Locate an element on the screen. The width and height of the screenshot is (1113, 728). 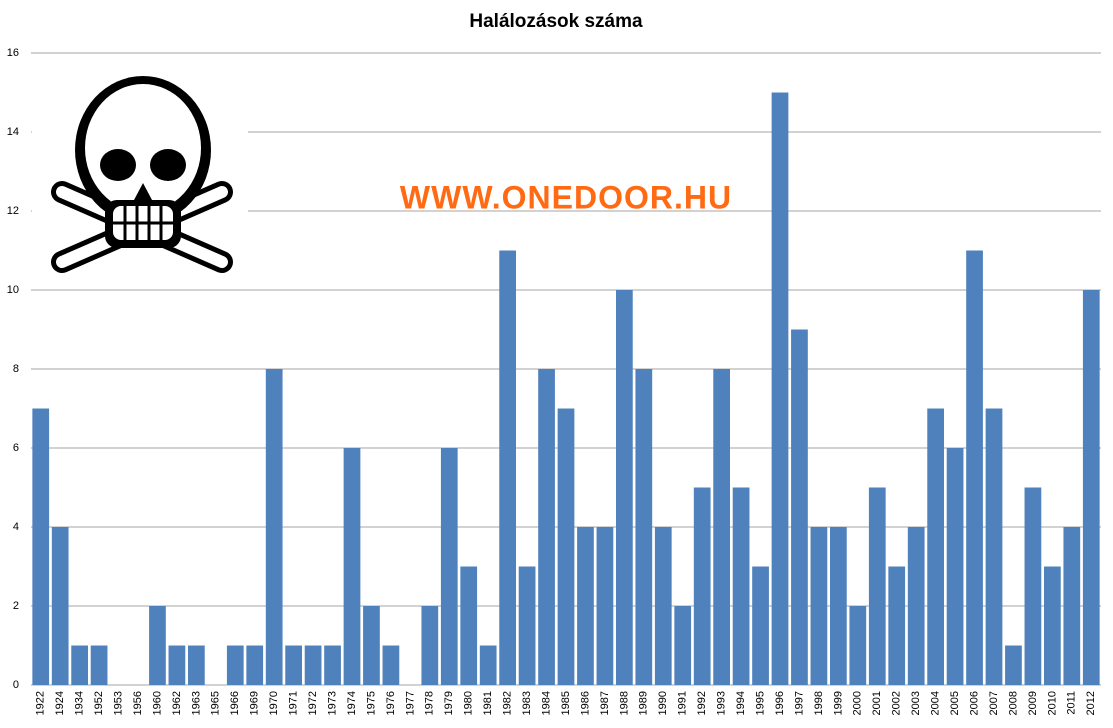
x-tick-label: 2009 is located at coordinates (1033, 703).